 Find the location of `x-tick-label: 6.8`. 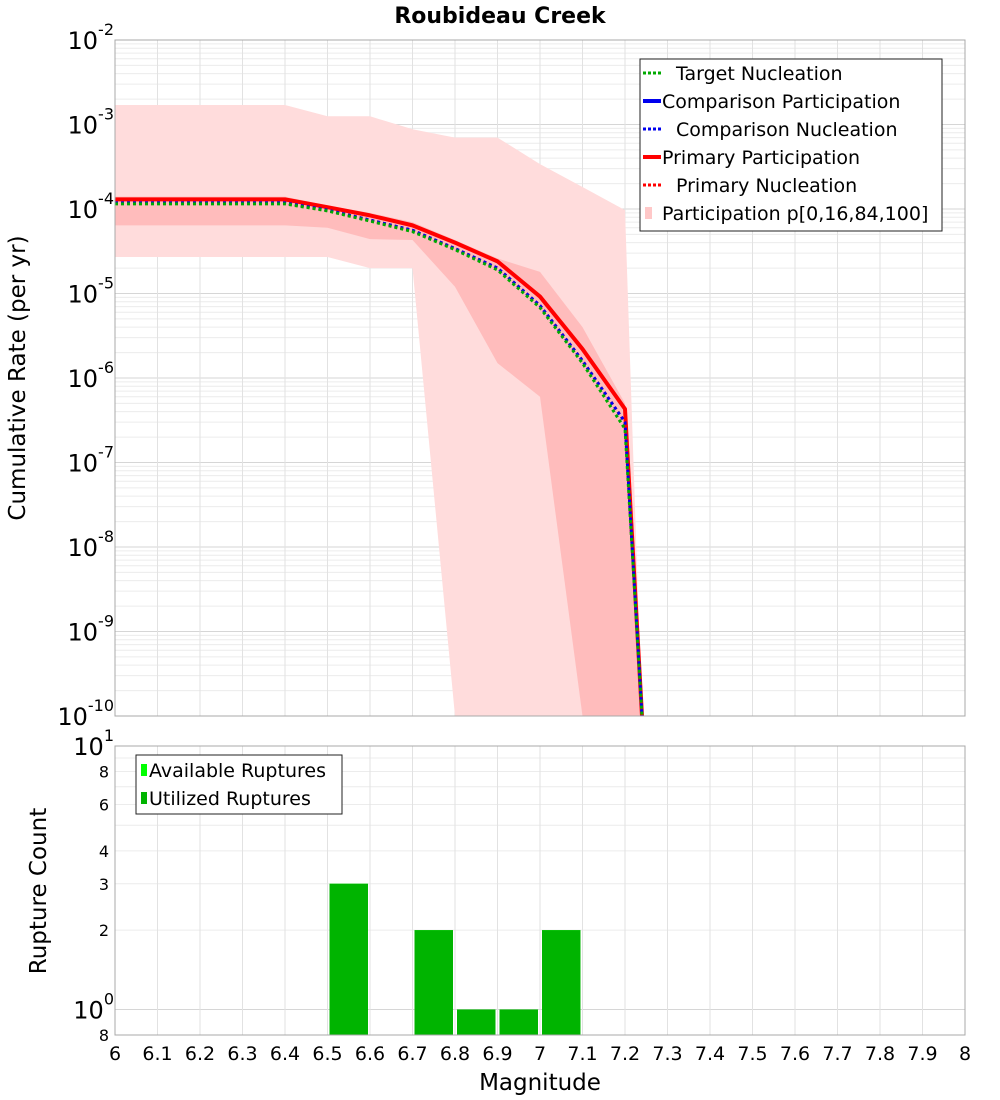

x-tick-label: 6.8 is located at coordinates (455, 1054).